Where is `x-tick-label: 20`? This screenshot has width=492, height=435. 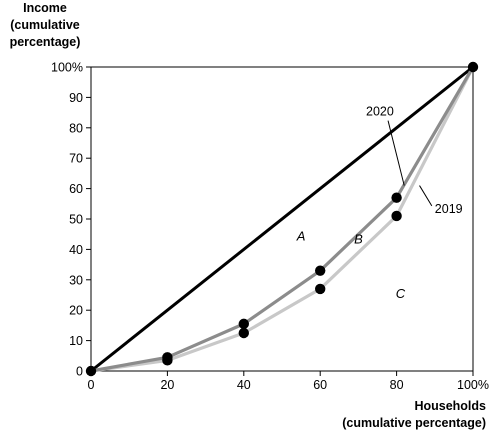 x-tick-label: 20 is located at coordinates (167, 385).